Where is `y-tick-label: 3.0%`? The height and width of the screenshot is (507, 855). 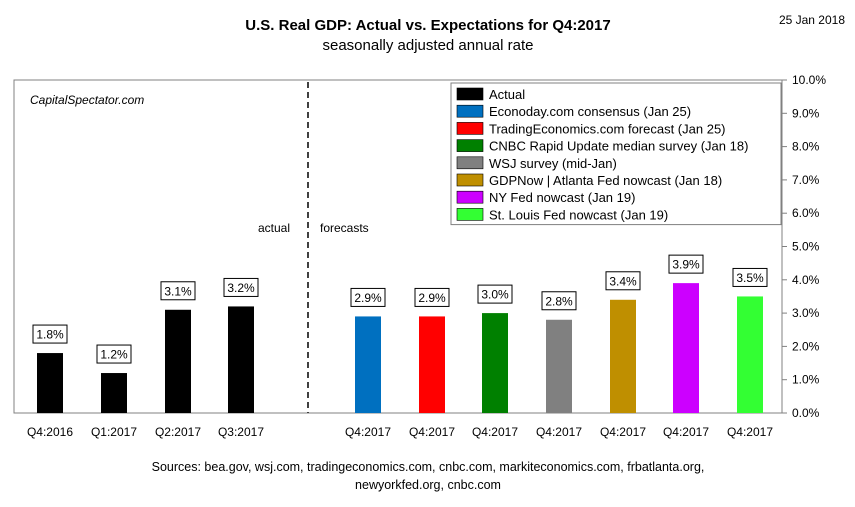 y-tick-label: 3.0% is located at coordinates (806, 313).